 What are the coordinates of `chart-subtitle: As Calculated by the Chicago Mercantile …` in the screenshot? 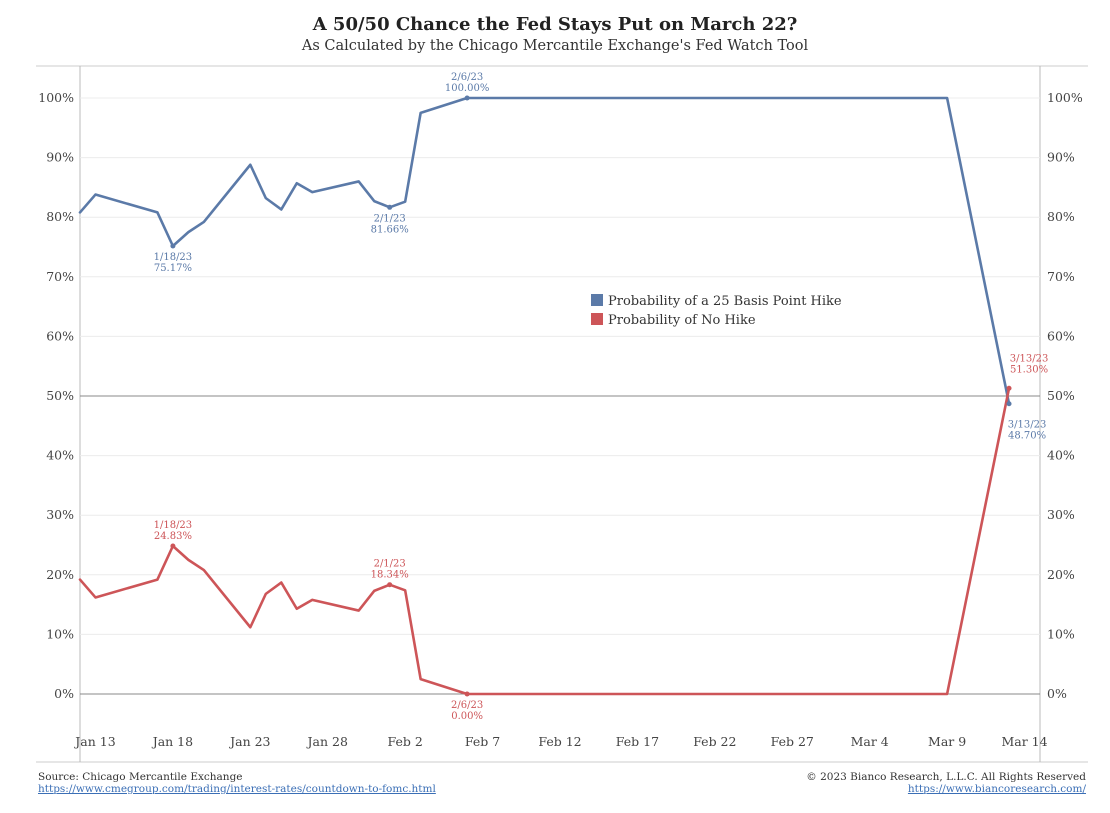 It's located at (555, 46).